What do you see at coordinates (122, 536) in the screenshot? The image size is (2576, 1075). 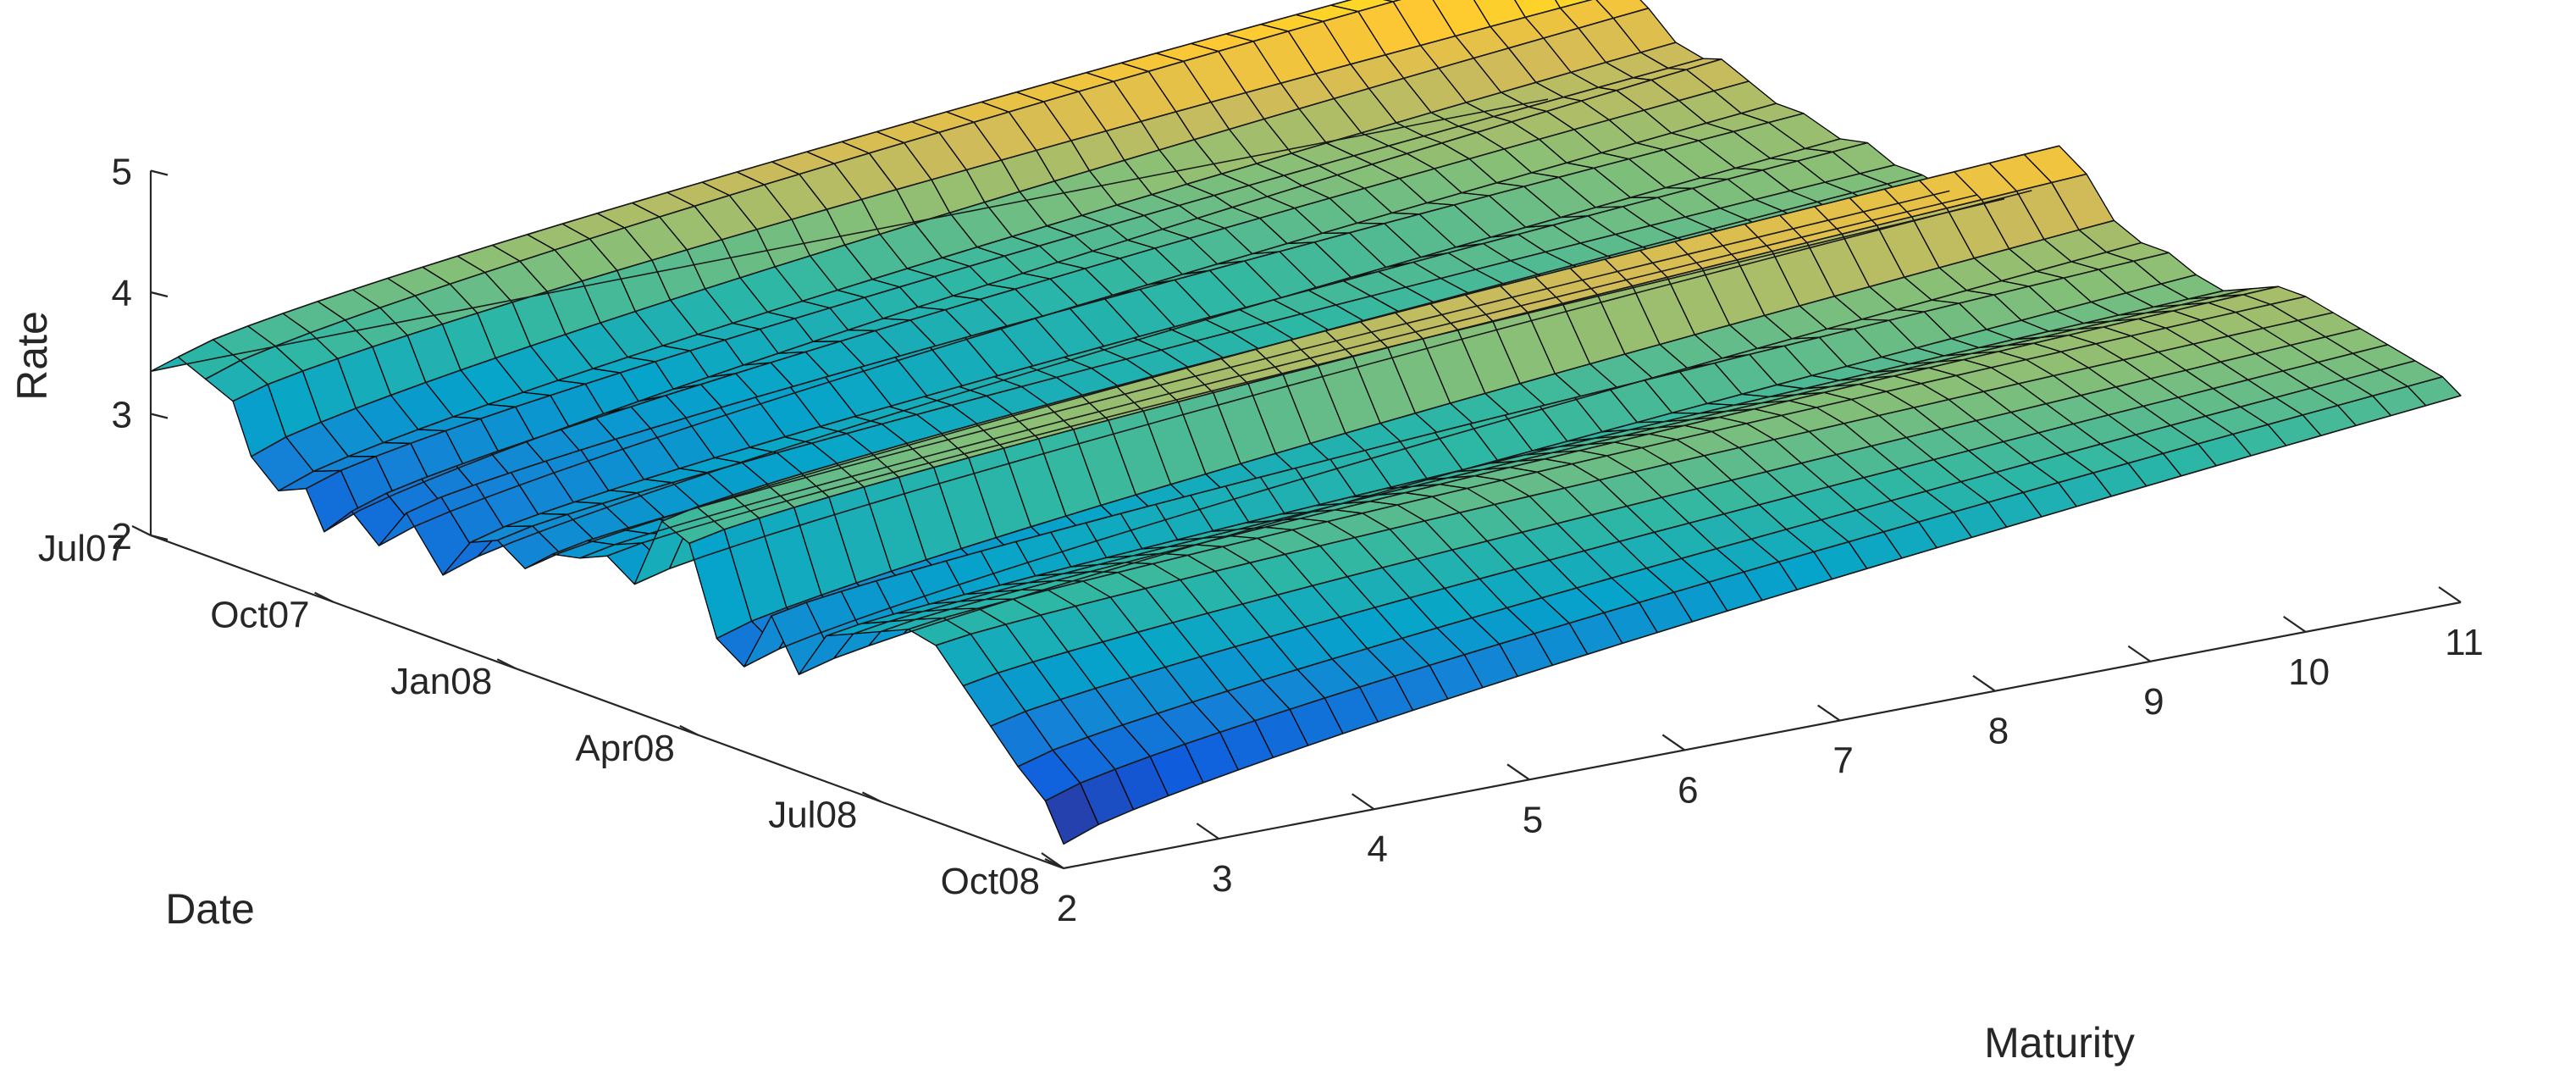 I see `z-tick-label: 2` at bounding box center [122, 536].